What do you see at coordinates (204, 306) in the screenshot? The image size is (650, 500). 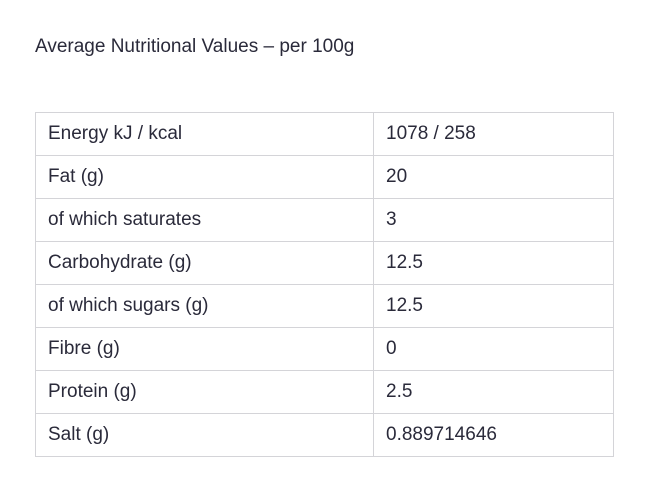 I see `nutrient-label: of which sugars (g)` at bounding box center [204, 306].